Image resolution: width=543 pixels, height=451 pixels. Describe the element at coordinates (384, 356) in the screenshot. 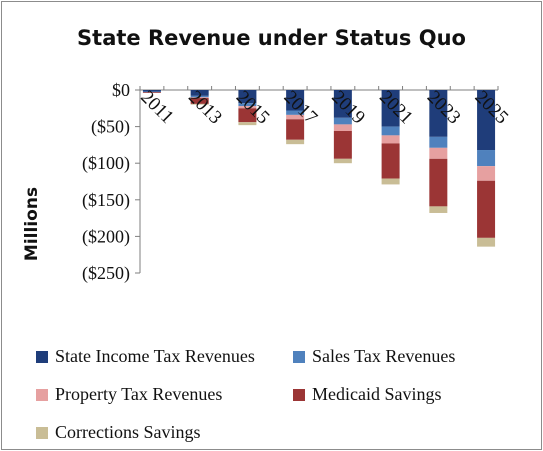

I see `legend-label: Sales Tax Revenues` at that location.